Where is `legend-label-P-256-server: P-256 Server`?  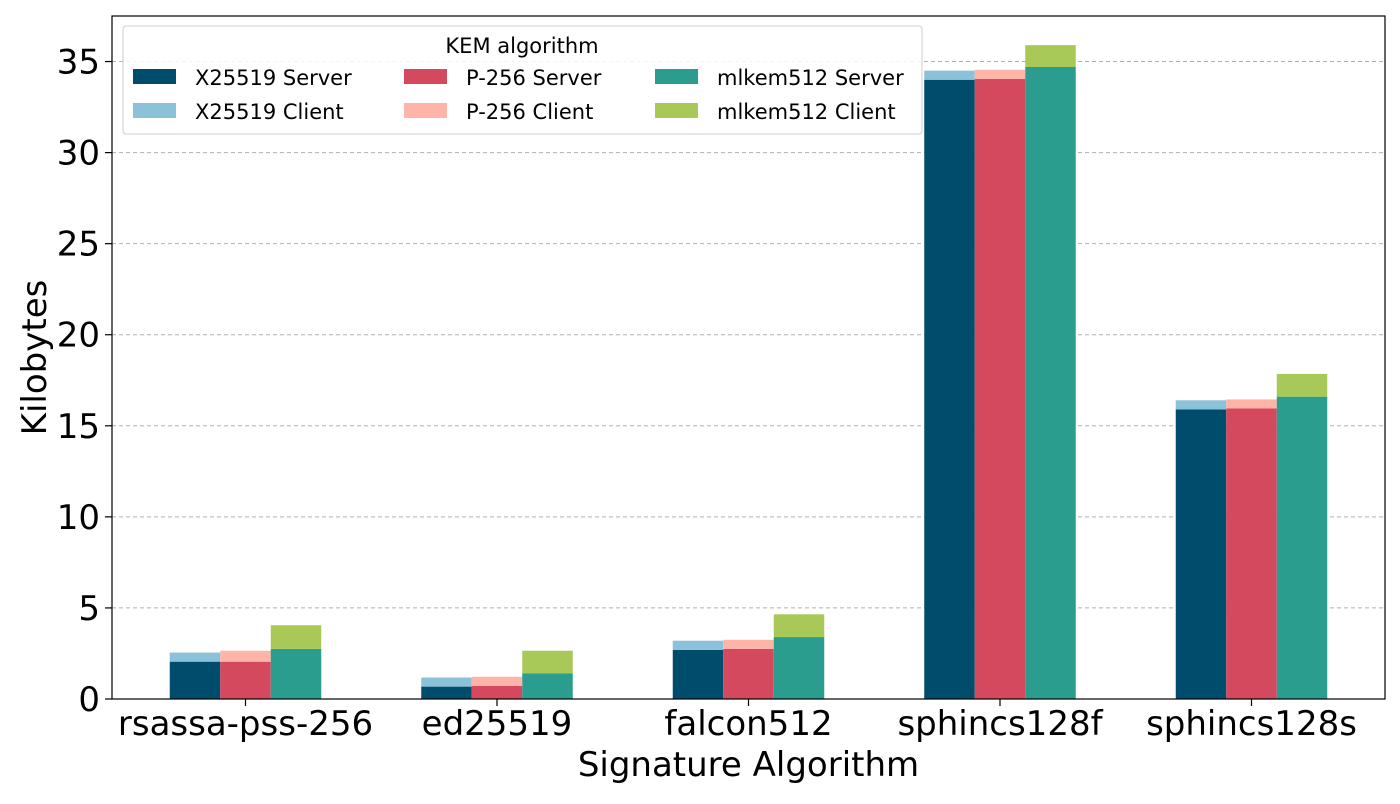
legend-label-P-256-server: P-256 Server is located at coordinates (534, 78).